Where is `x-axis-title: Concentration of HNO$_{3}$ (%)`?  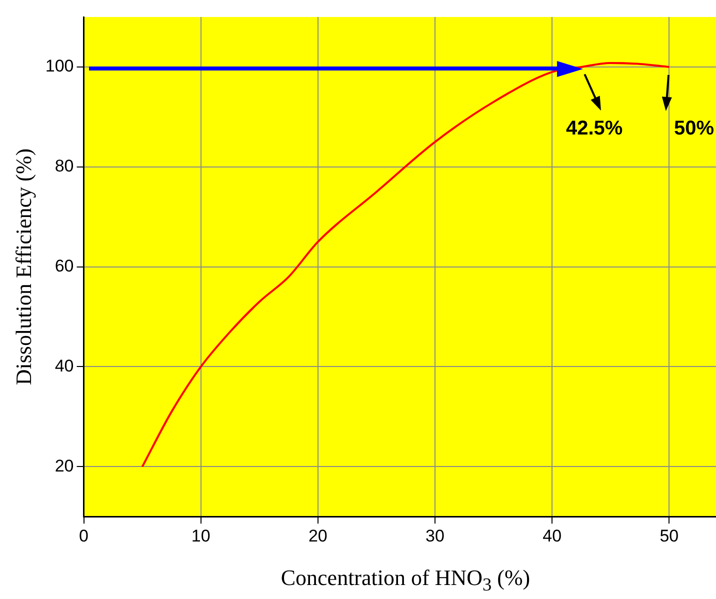
x-axis-title: Concentration of HNO$_{3}$ (%) is located at coordinates (406, 580).